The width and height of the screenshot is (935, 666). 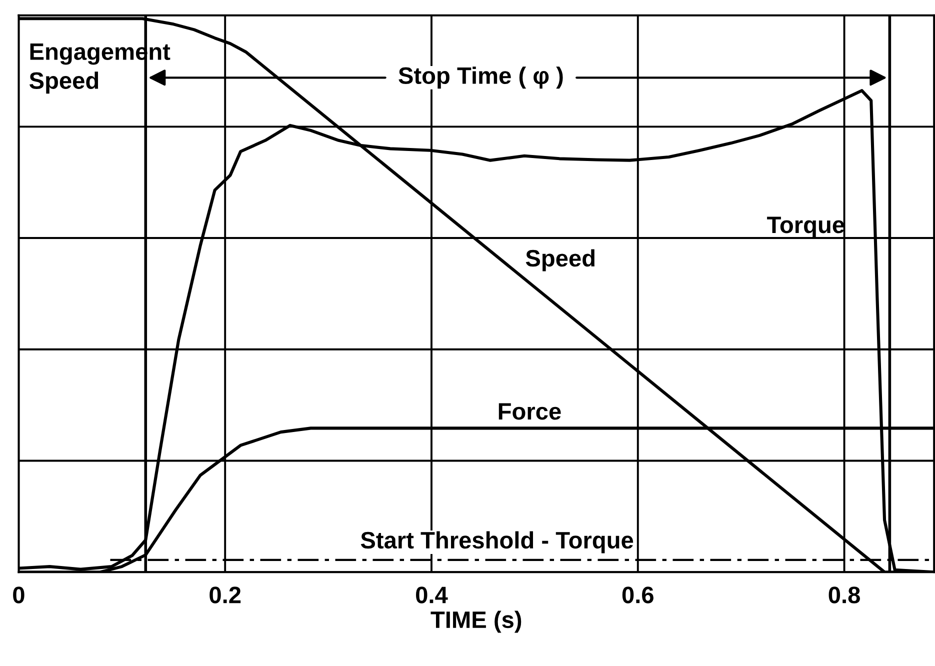 What do you see at coordinates (225, 595) in the screenshot?
I see `x-tick-label: 0.2` at bounding box center [225, 595].